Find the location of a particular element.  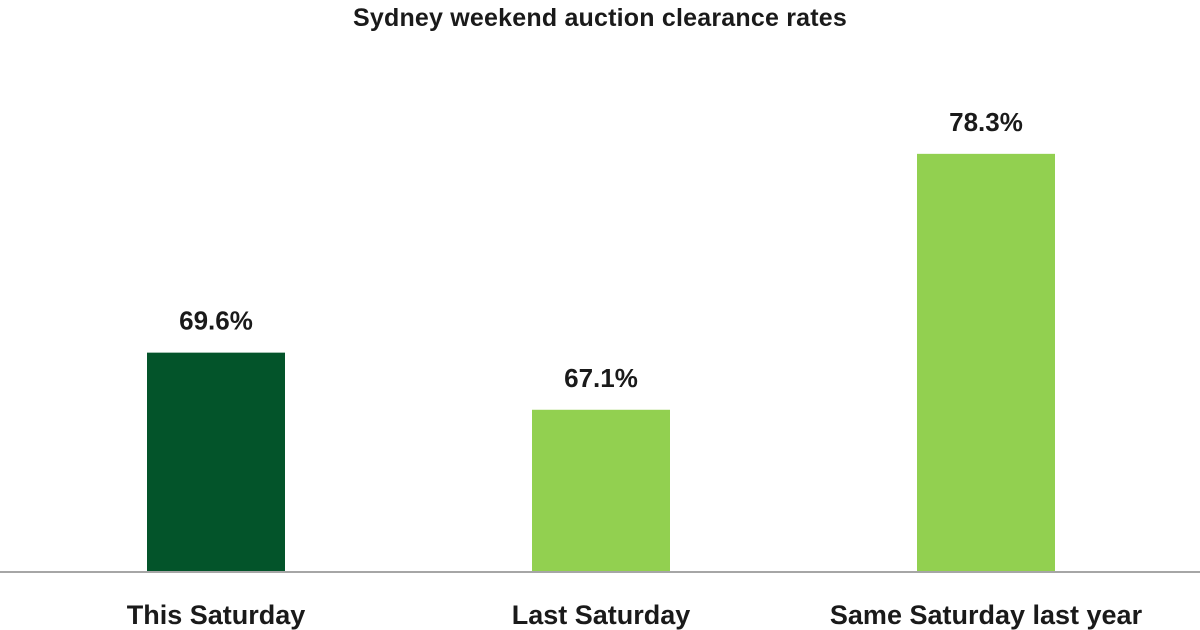

chart-title: Sydney weekend auction clearance rates is located at coordinates (600, 18).